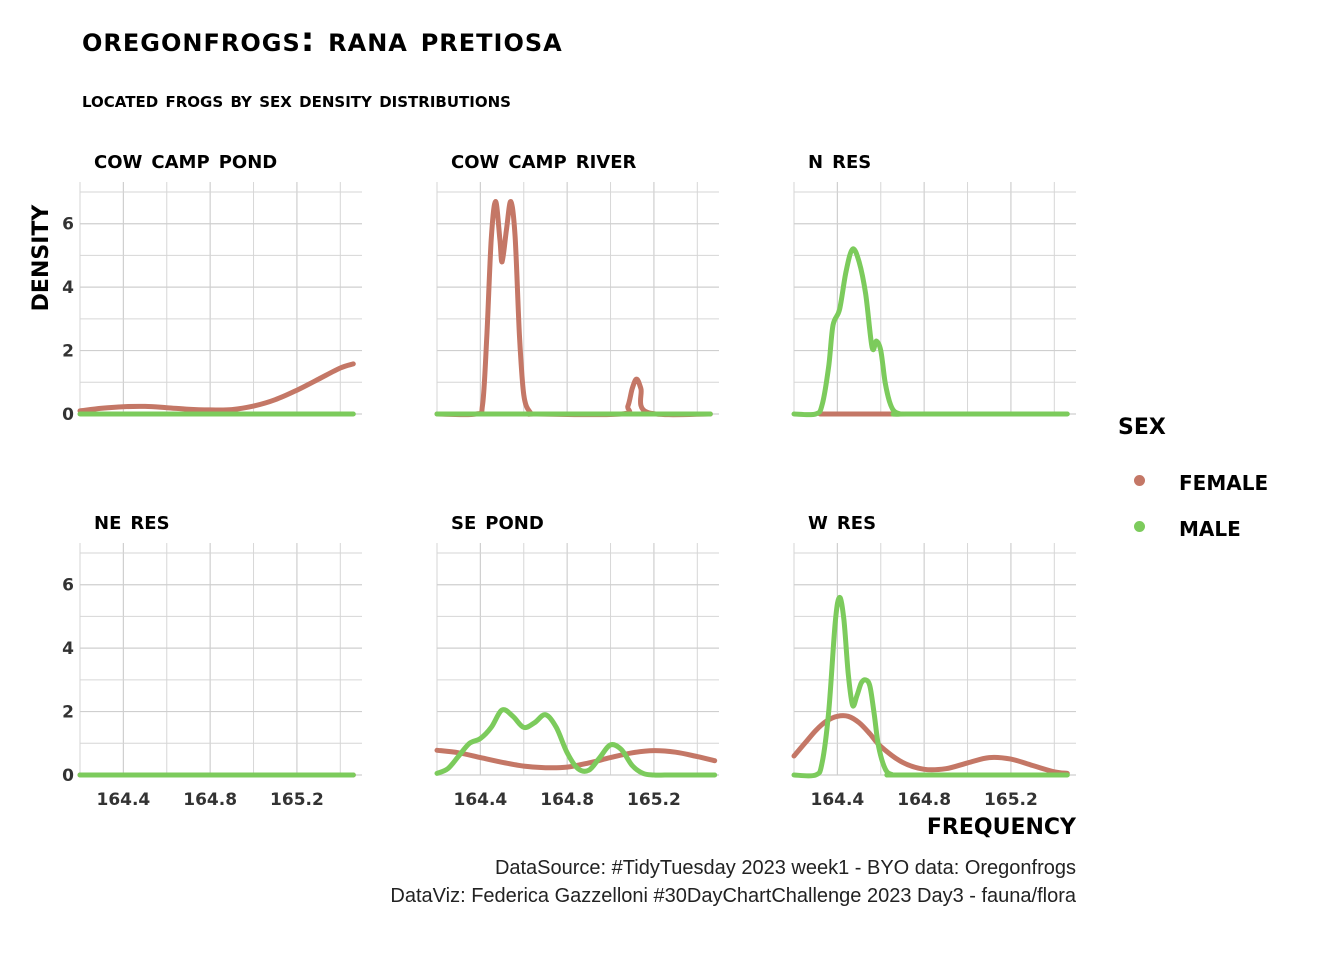 This screenshot has width=1344, height=960. I want to click on facet-panel: cow camp river, so click(576, 281).